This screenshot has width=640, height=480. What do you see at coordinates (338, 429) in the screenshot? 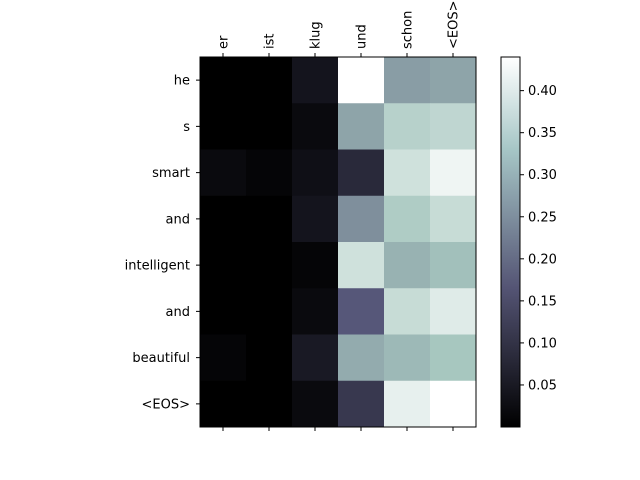
I see `x-axis-bottom-ticks` at bounding box center [338, 429].